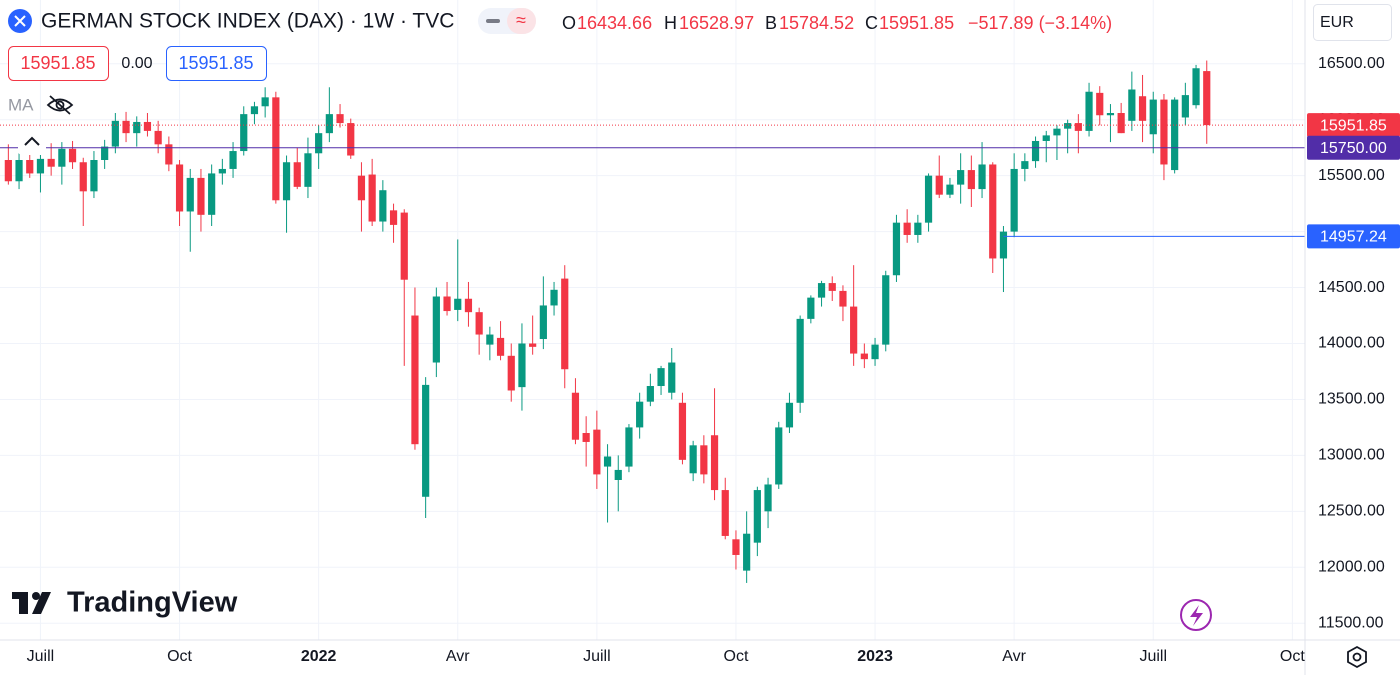 Image resolution: width=1400 pixels, height=675 pixels. What do you see at coordinates (493, 21) in the screenshot?
I see `toggle-glyph` at bounding box center [493, 21].